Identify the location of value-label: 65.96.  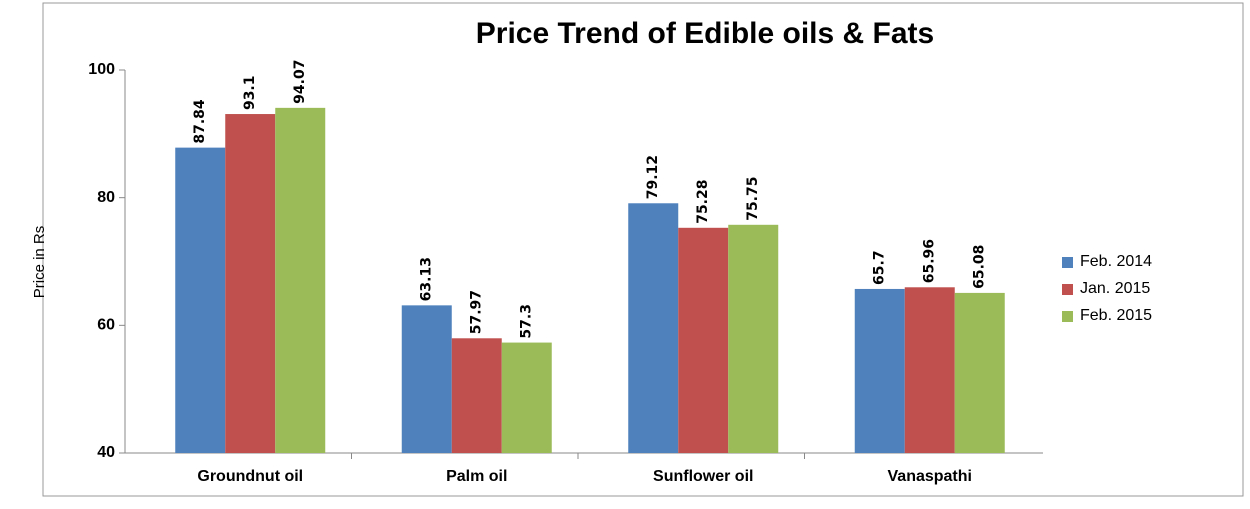
(930, 261).